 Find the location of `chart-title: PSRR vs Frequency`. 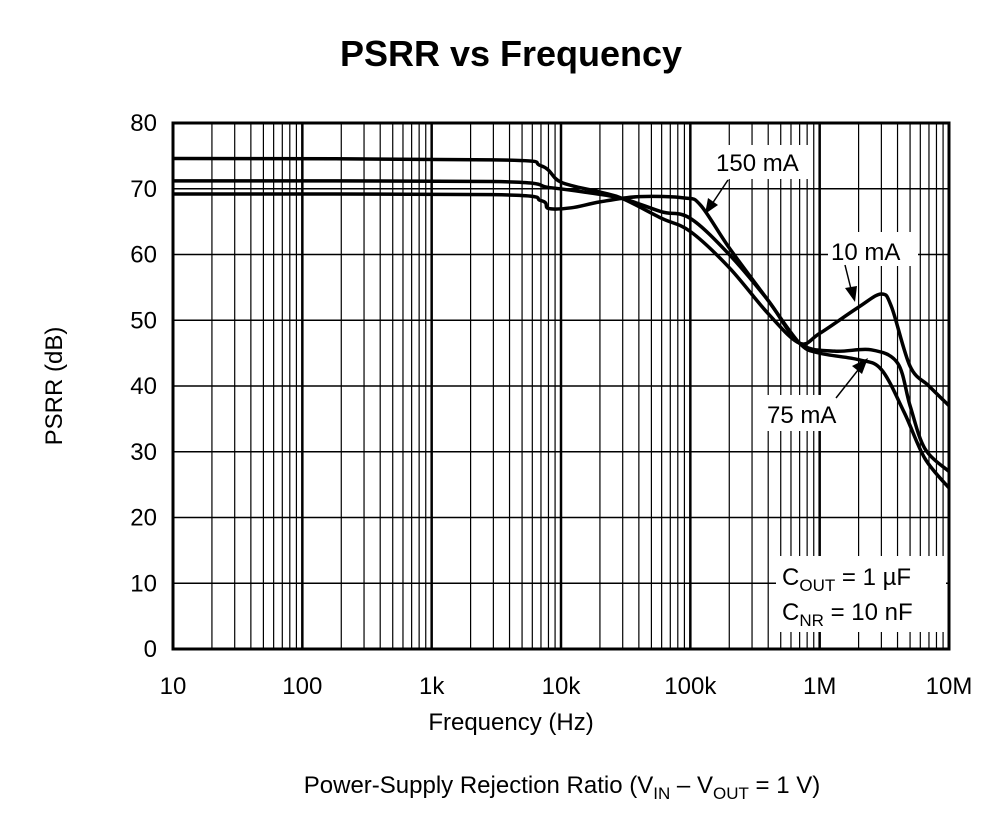

chart-title: PSRR vs Frequency is located at coordinates (511, 53).